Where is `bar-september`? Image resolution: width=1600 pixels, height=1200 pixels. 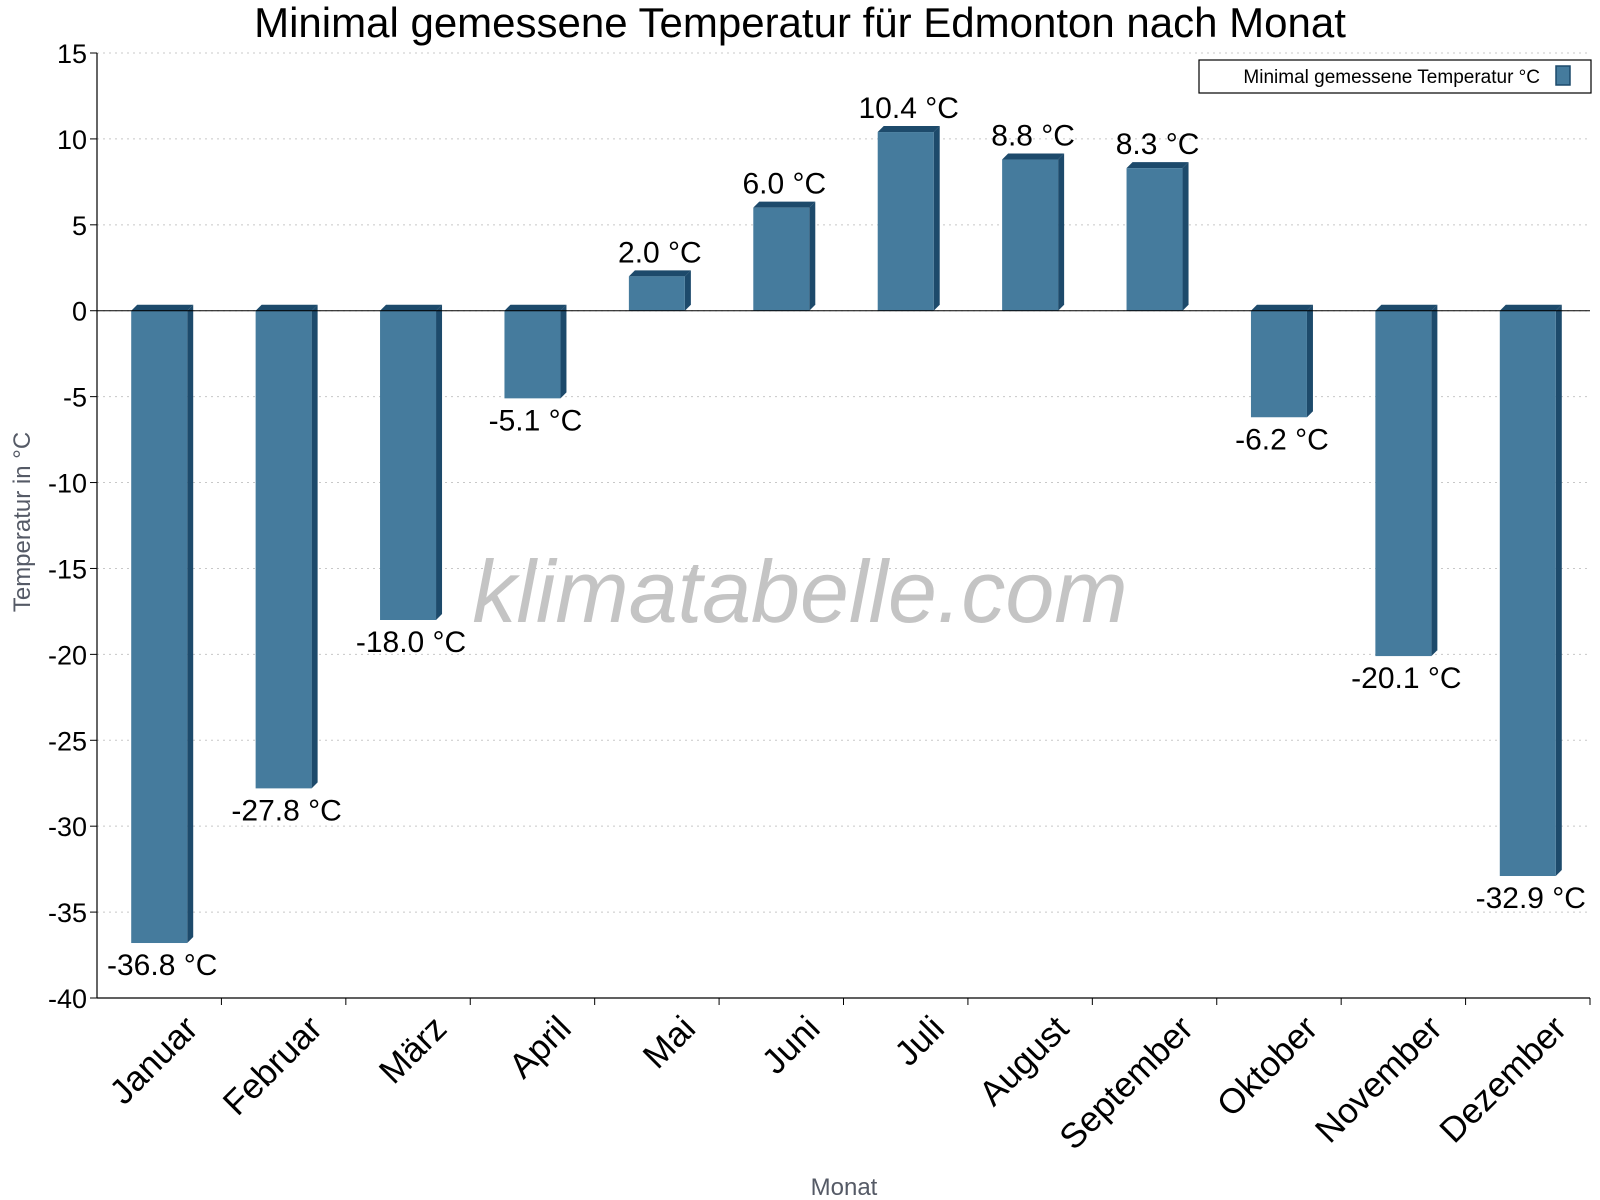
bar-september is located at coordinates (1157, 236).